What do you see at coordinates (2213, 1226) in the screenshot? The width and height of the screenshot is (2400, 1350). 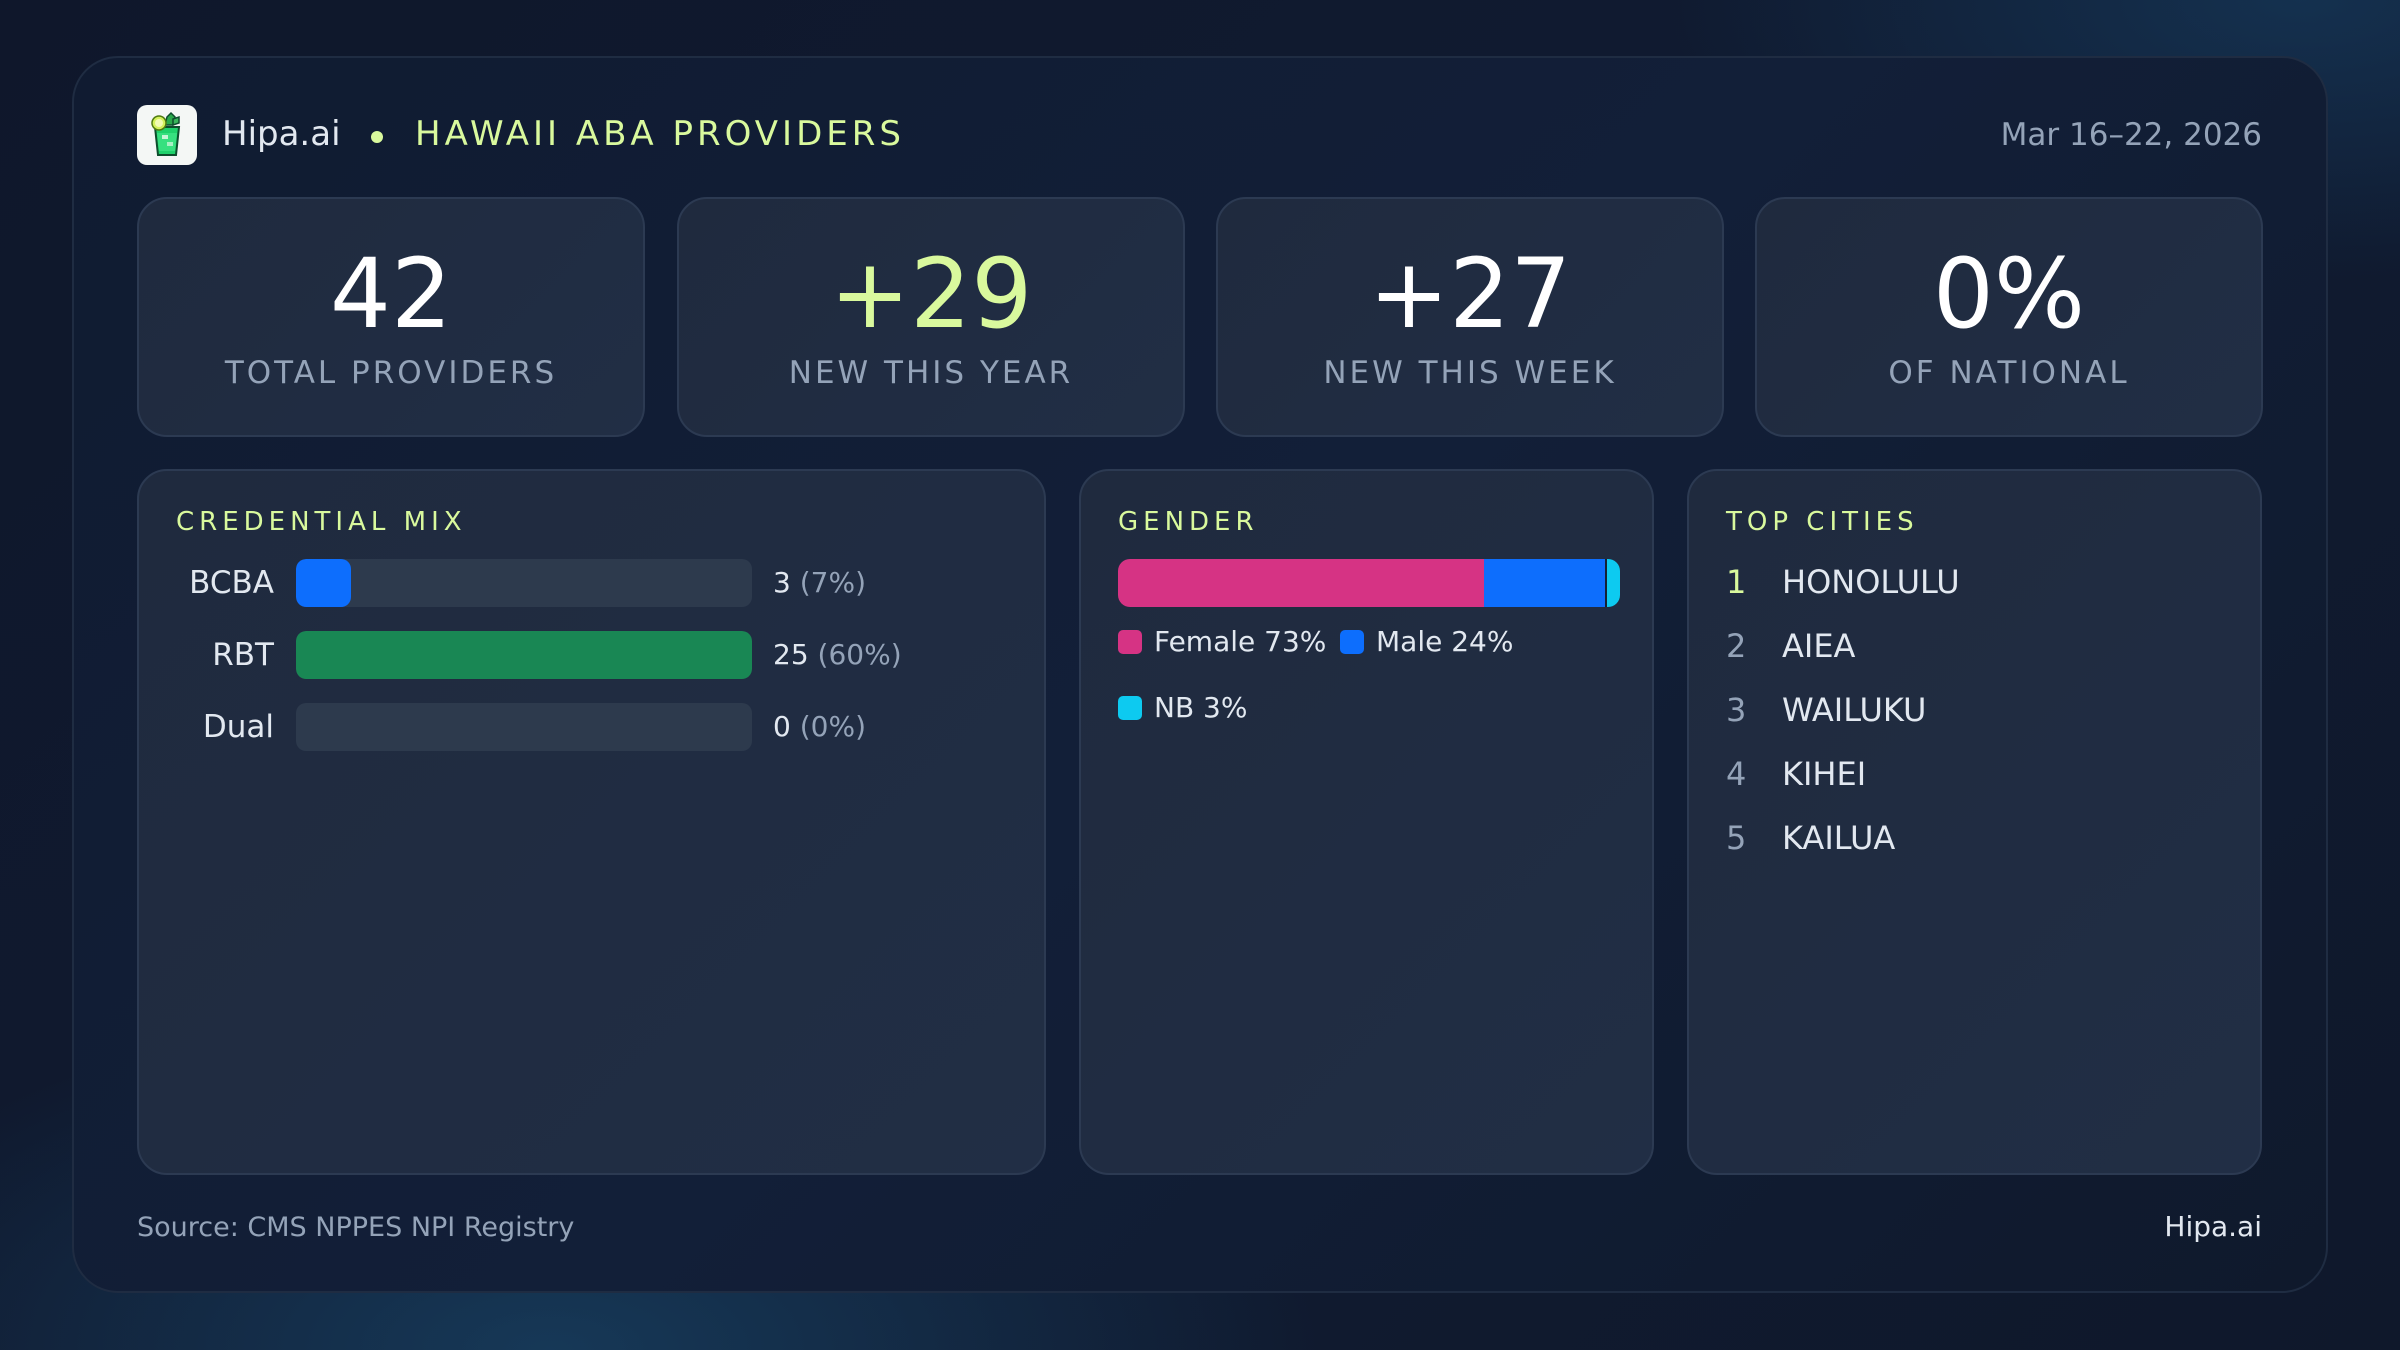 I see `footer-brand: Hipa.ai` at bounding box center [2213, 1226].